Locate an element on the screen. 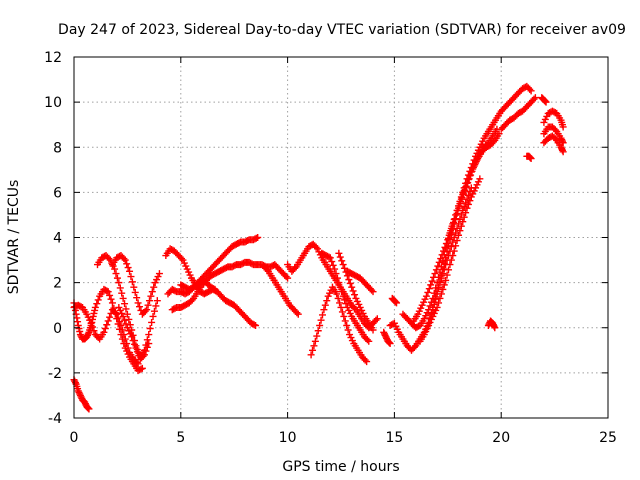 This screenshot has height=480, width=640. y-tick-label: 10 is located at coordinates (53, 103).